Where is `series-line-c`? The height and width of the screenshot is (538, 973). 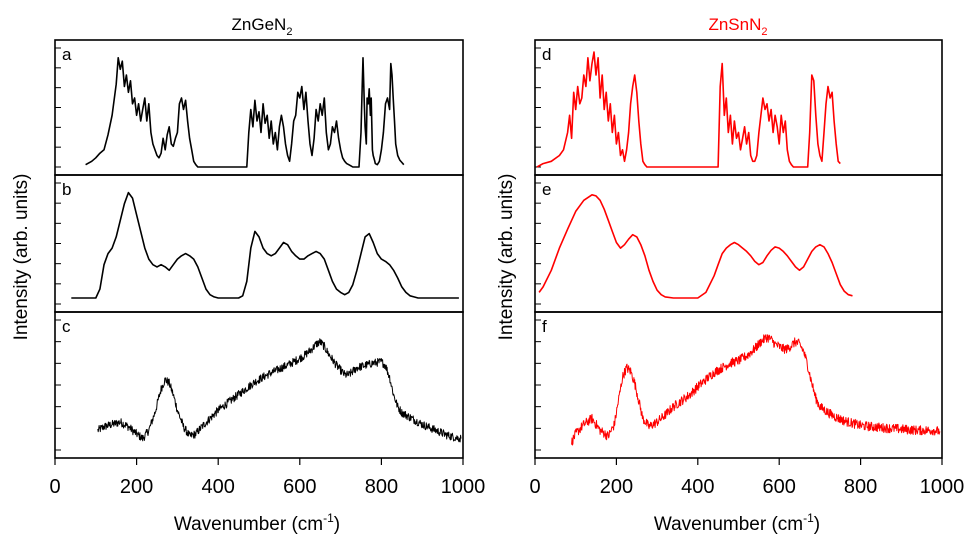 series-line-c is located at coordinates (279, 390).